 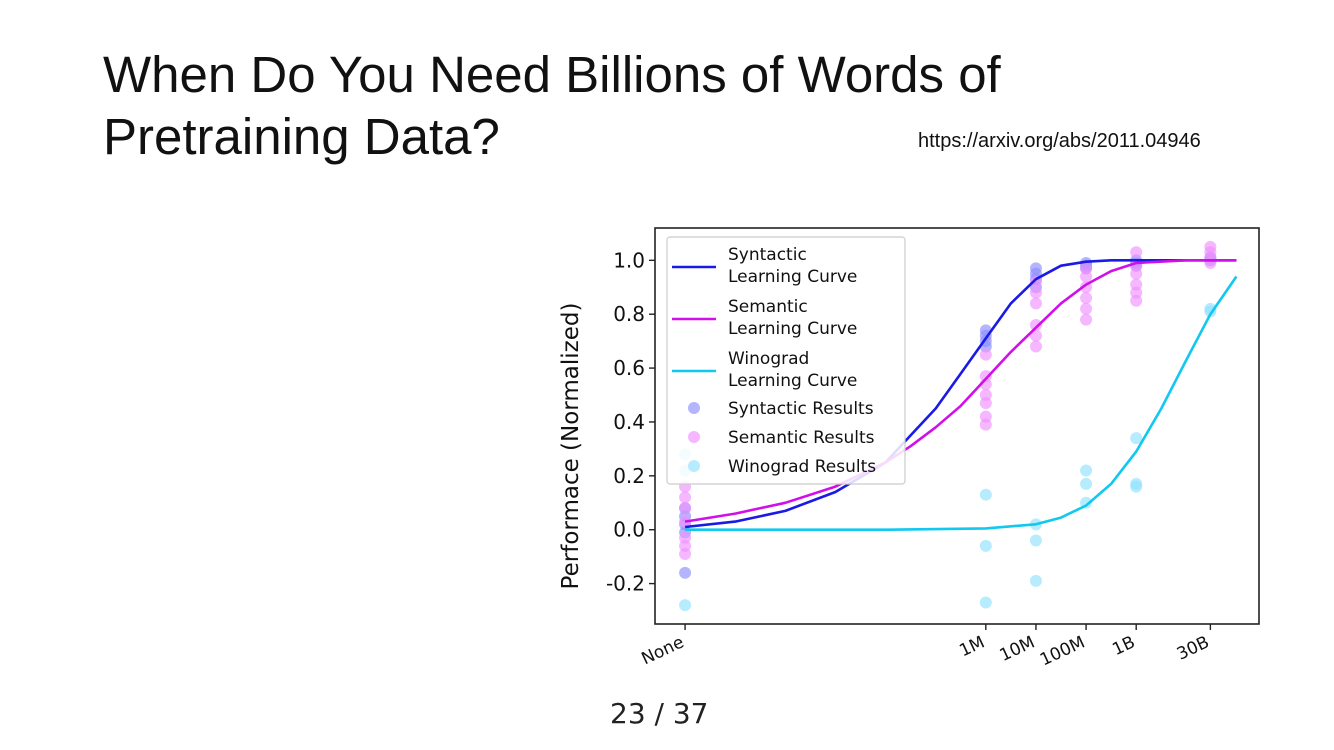 I want to click on y-tick-label: 0.4, so click(x=629, y=422).